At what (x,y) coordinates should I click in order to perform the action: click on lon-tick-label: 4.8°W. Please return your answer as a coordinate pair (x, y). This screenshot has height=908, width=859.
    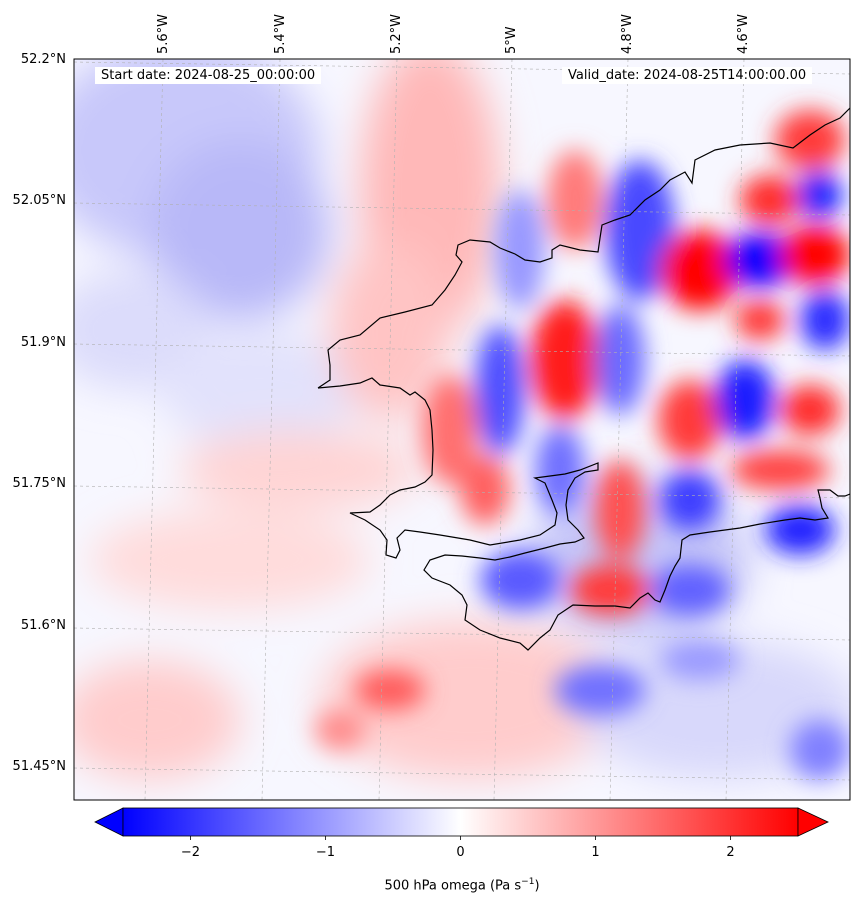
    Looking at the image, I should click on (627, 33).